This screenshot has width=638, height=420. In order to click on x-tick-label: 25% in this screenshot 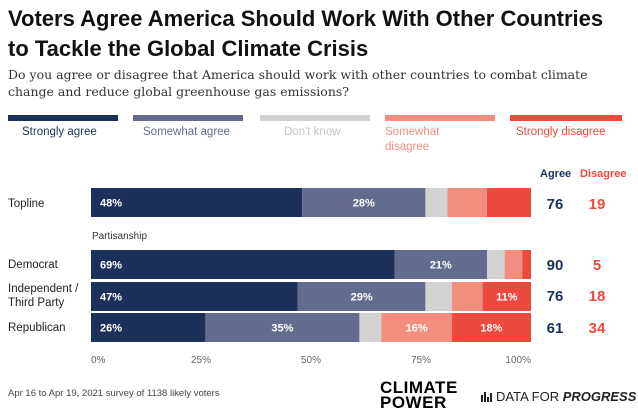, I will do `click(201, 360)`.